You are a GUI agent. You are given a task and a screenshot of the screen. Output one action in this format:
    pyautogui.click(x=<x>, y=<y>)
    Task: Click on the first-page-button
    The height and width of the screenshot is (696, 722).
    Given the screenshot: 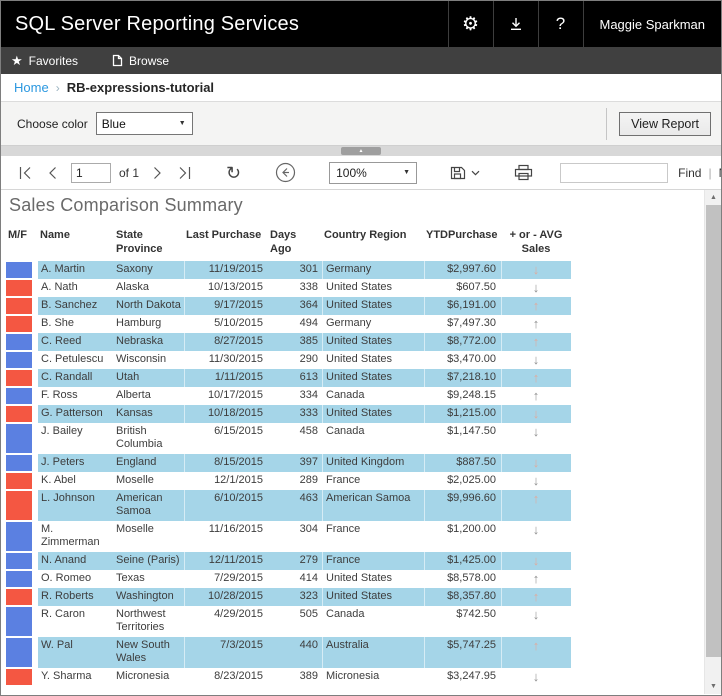 What is the action you would take?
    pyautogui.click(x=25, y=172)
    